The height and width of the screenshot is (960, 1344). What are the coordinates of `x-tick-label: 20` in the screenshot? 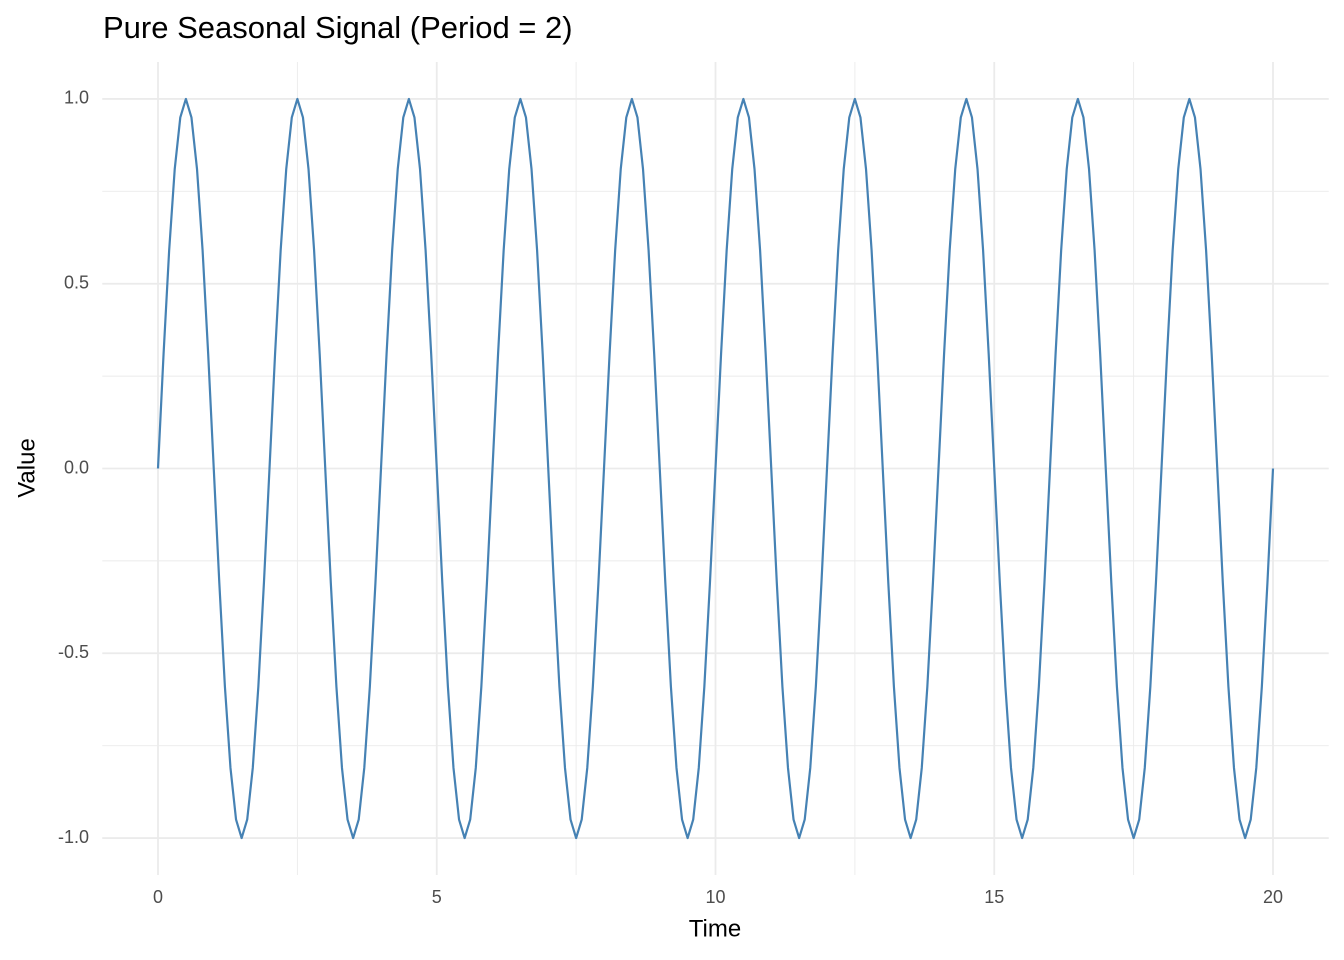 It's located at (1273, 897).